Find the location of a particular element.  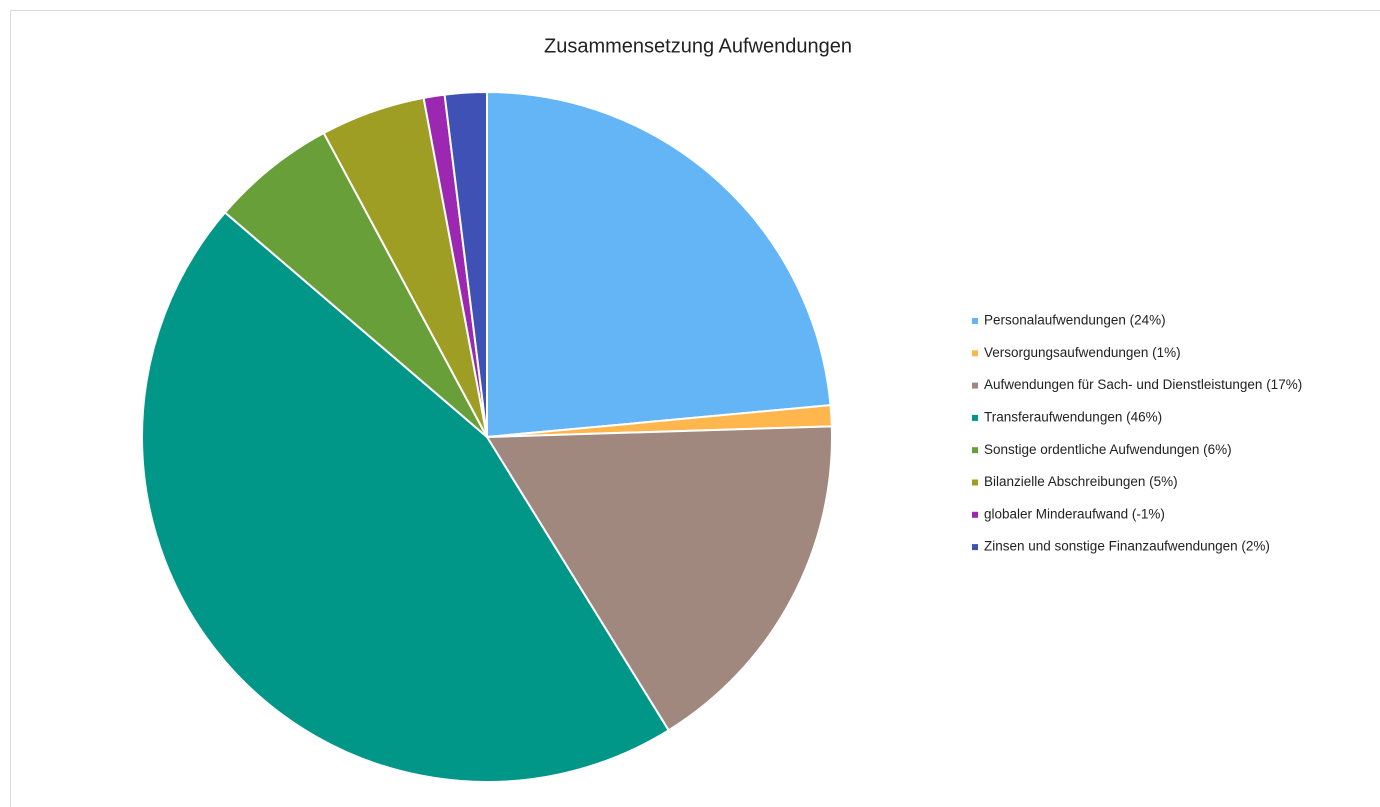

legend-label: Personalaufwendungen (24%) is located at coordinates (1075, 320).